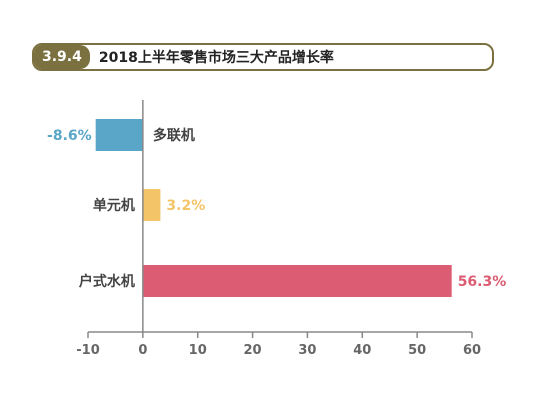  What do you see at coordinates (174, 135) in the screenshot?
I see `category-label: 多联机` at bounding box center [174, 135].